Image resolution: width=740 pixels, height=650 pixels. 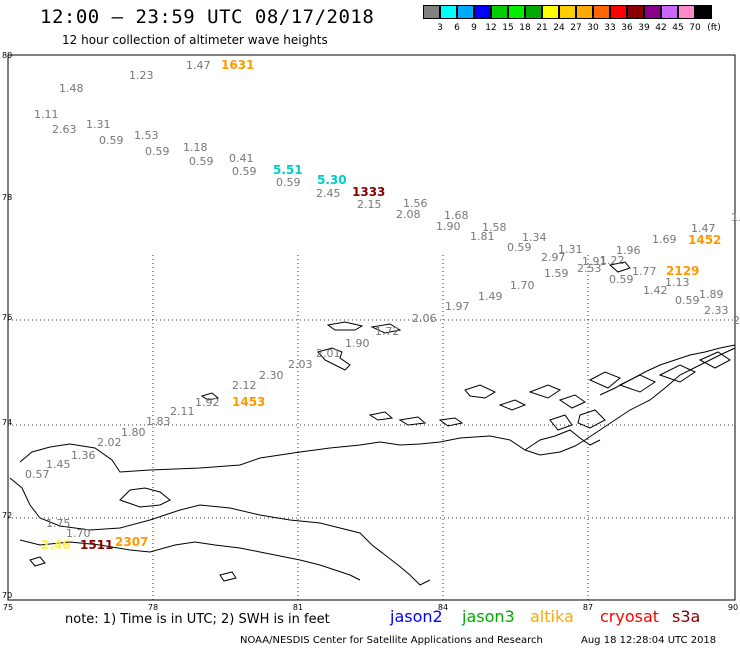 What do you see at coordinates (457, 306) in the screenshot?
I see `wave-height-value: 1.97` at bounding box center [457, 306].